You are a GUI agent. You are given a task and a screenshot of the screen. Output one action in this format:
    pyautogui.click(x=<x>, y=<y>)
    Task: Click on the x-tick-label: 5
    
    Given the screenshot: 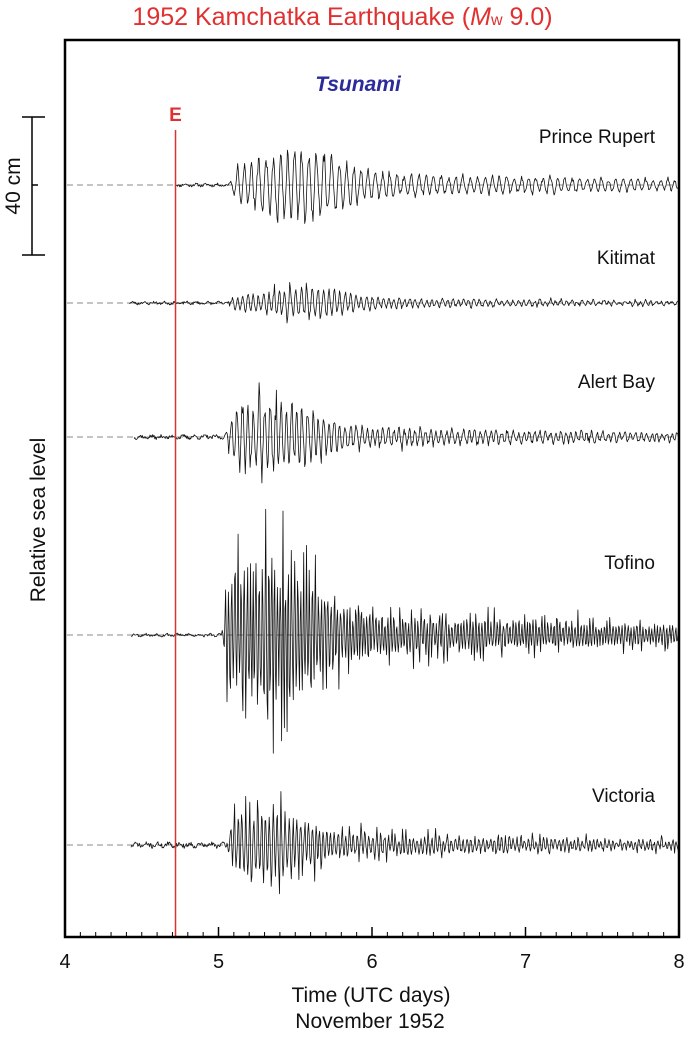 What is the action you would take?
    pyautogui.click(x=218, y=962)
    